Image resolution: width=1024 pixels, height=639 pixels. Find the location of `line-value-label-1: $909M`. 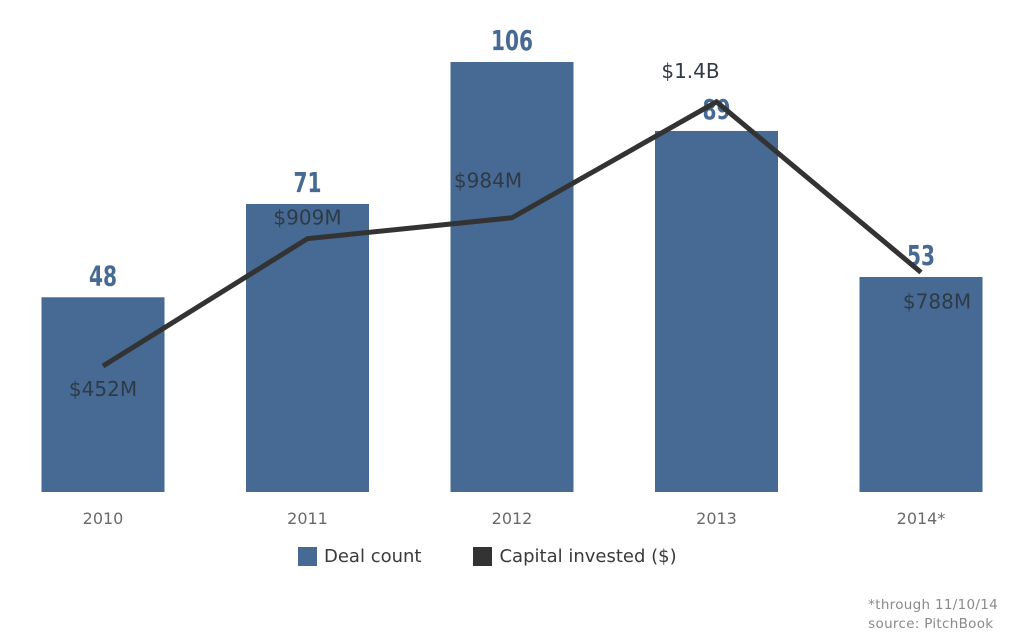

line-value-label-1: $909M is located at coordinates (307, 218).